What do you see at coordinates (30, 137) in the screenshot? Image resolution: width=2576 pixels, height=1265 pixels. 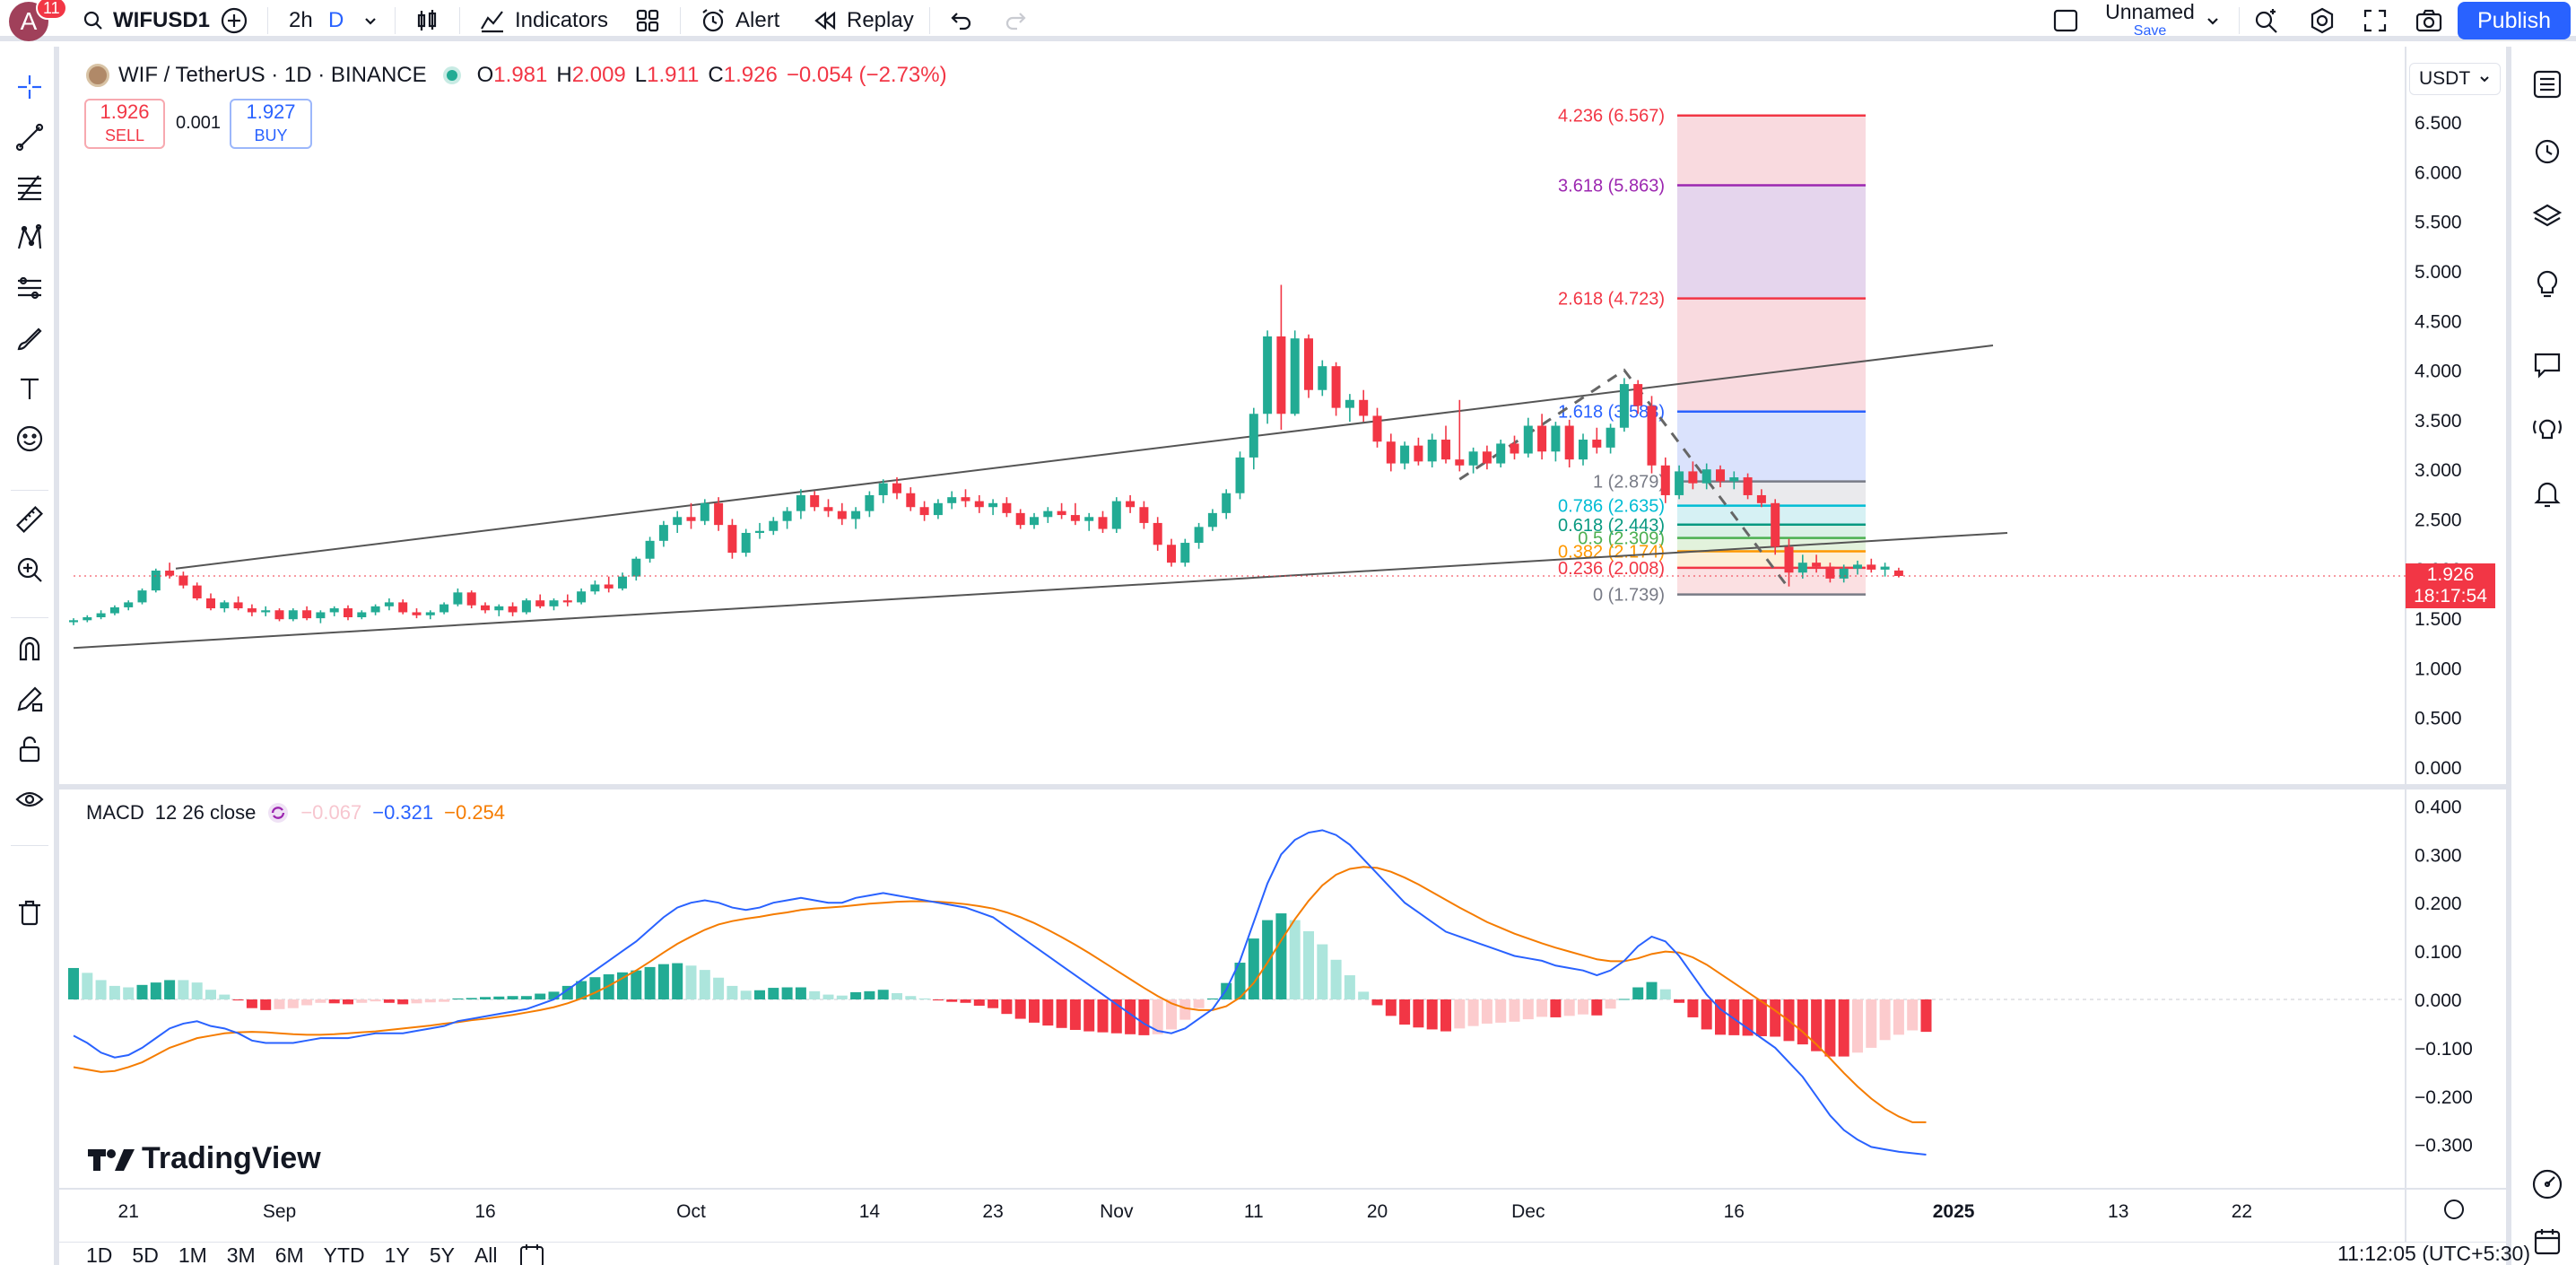 I see `trend-line-tool` at bounding box center [30, 137].